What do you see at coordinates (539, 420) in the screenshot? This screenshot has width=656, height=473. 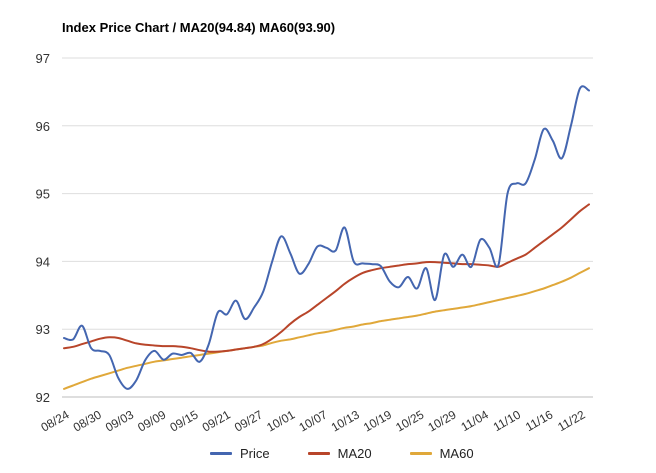 I see `x-tick-label: 11/16` at bounding box center [539, 420].